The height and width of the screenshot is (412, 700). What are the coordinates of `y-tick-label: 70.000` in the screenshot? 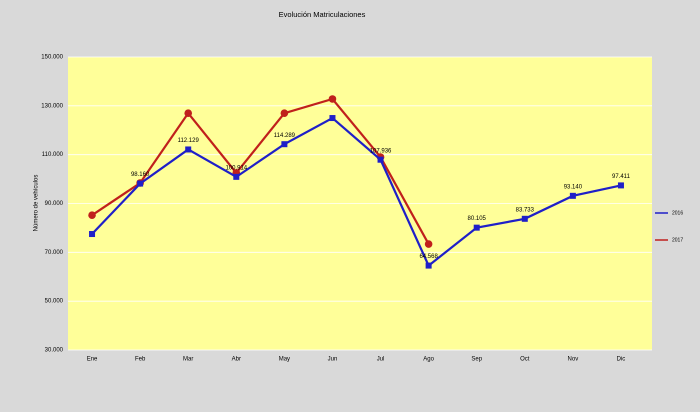 It's located at (54, 253).